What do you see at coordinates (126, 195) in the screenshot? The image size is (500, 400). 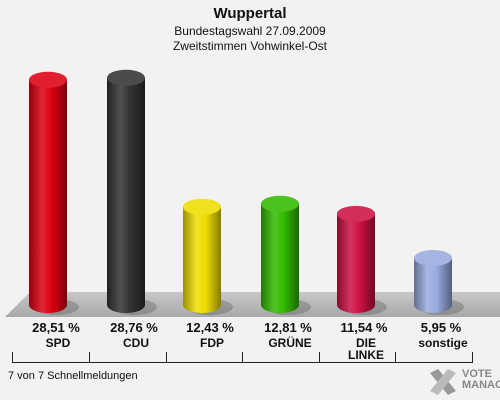 I see `bar-body-cdu` at bounding box center [126, 195].